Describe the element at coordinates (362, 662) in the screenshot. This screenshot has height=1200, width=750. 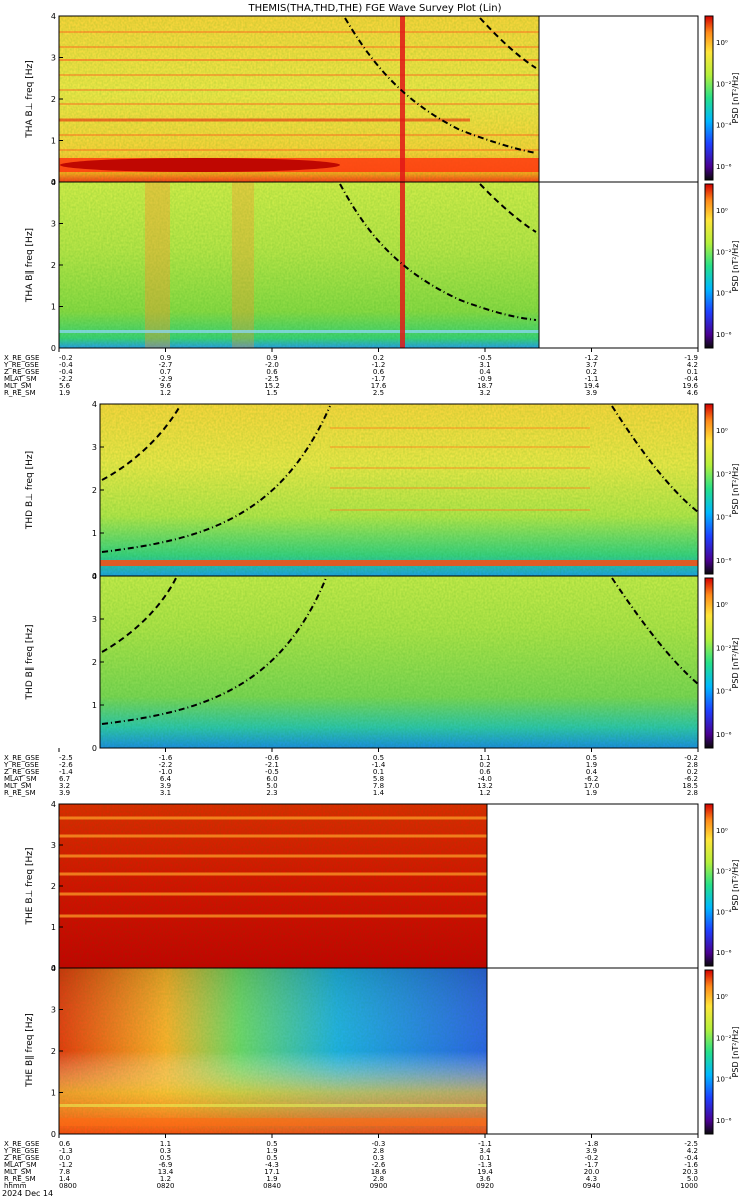
I see `thd-par-panel: THD B∥ freq [Hz]` at that location.